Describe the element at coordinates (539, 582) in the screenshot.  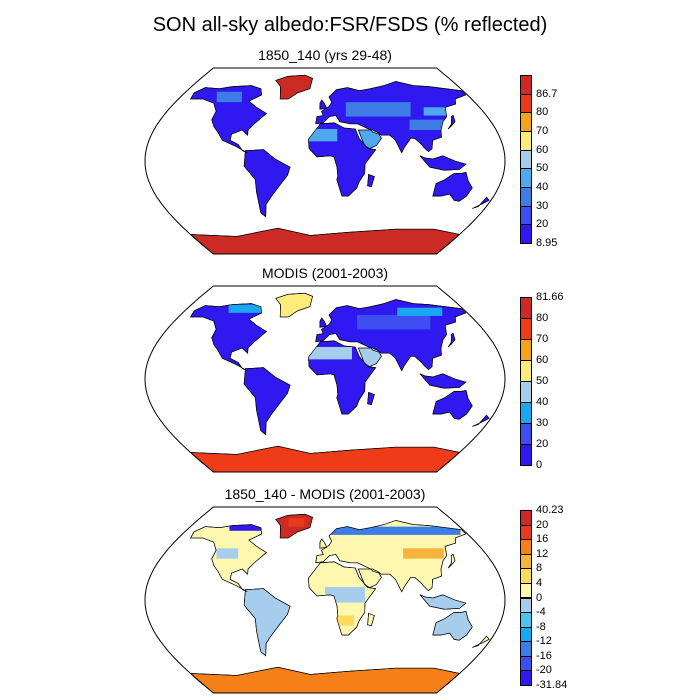
I see `colorbar-label: 4` at that location.